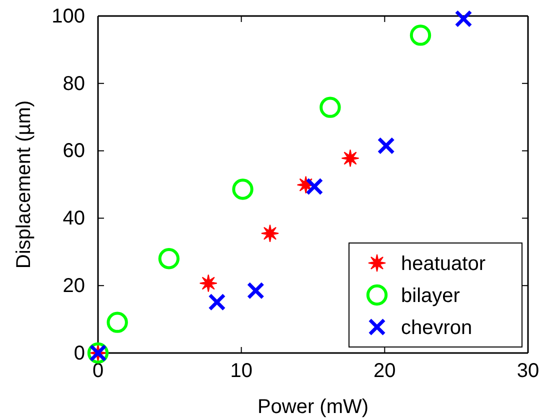  Describe the element at coordinates (24, 184) in the screenshot. I see `y-axis-title: Displacement (µm)` at that location.